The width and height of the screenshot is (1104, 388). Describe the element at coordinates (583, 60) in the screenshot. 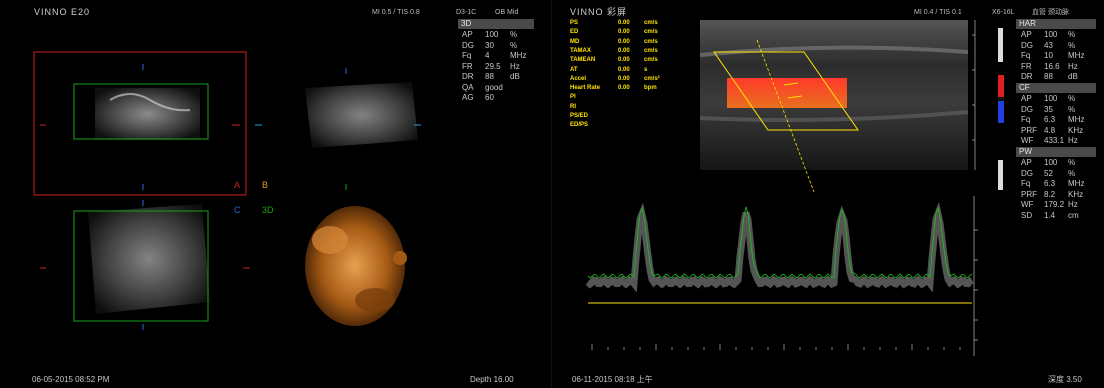

I see `measurement-name: TAMEAN` at that location.